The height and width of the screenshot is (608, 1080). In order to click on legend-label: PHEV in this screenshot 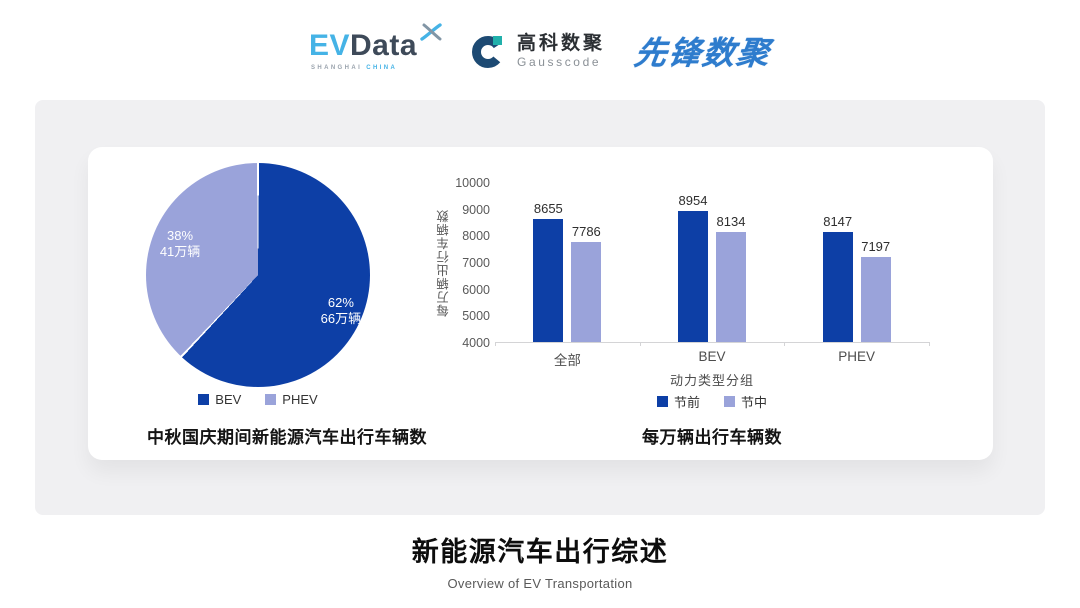, I will do `click(300, 399)`.